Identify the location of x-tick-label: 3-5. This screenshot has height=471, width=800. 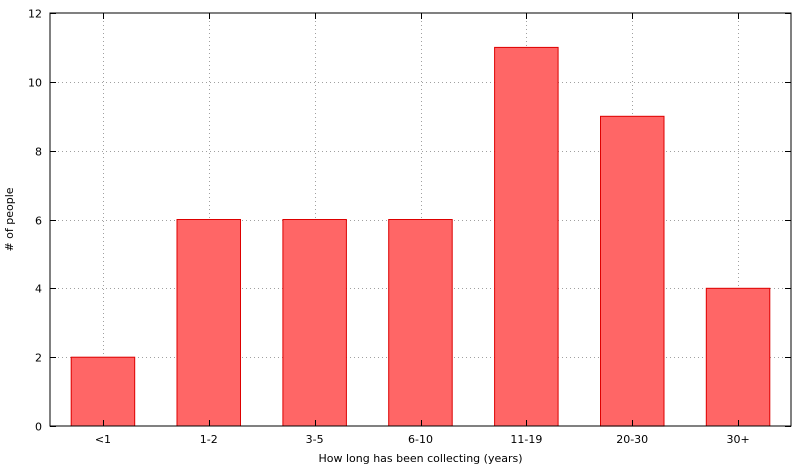
(315, 439).